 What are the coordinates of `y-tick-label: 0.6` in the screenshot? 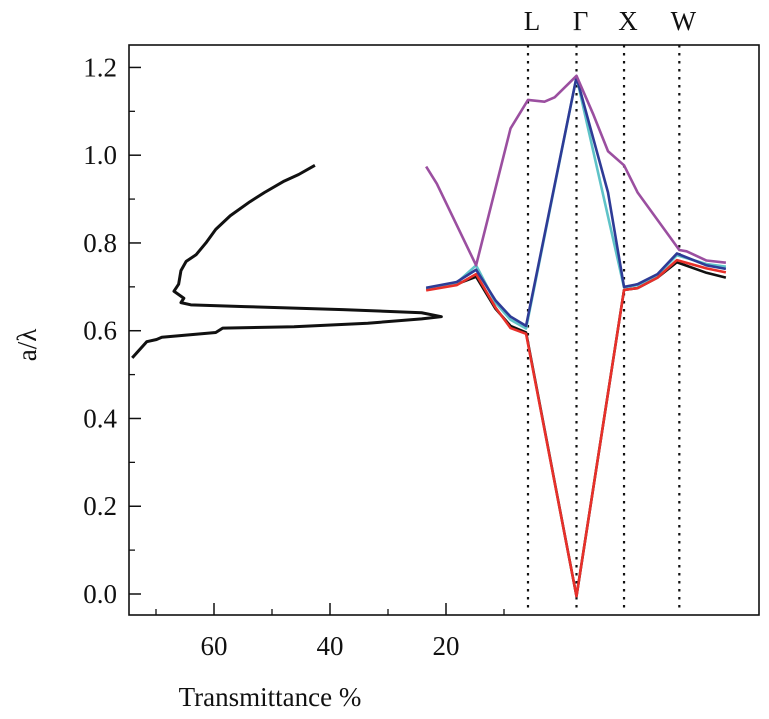 It's located at (100, 331).